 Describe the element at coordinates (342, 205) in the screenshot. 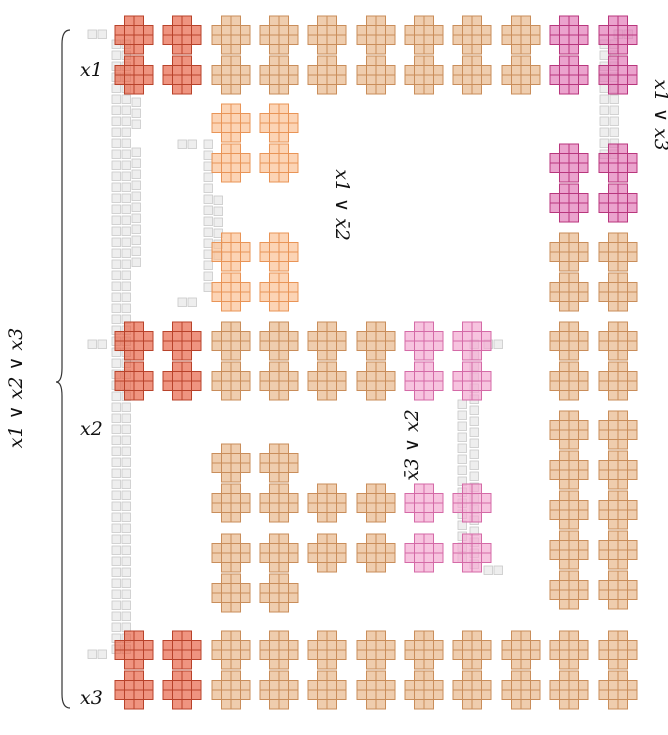

I see `clause-label-x1-notx2: x1 ∨ x̄2` at that location.